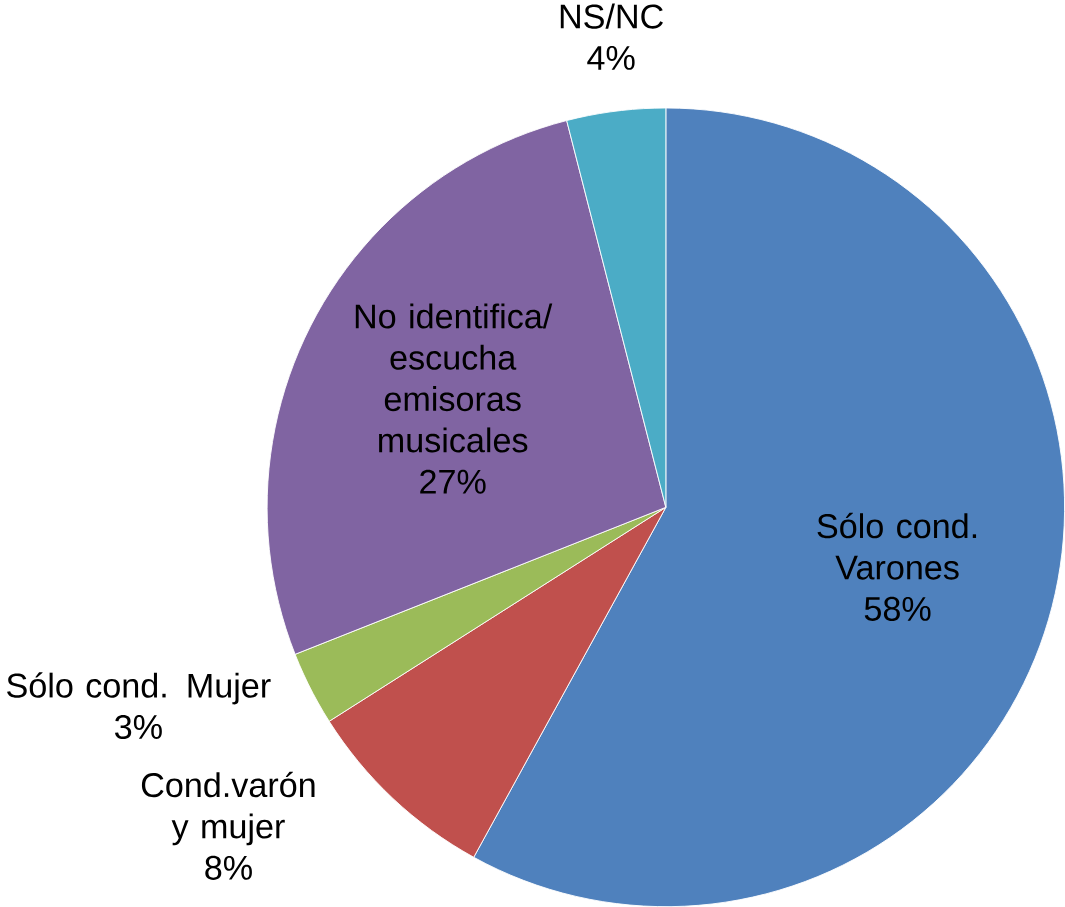 The image size is (1065, 907). What do you see at coordinates (611, 16) in the screenshot?
I see `slice-label: NS/NC` at bounding box center [611, 16].